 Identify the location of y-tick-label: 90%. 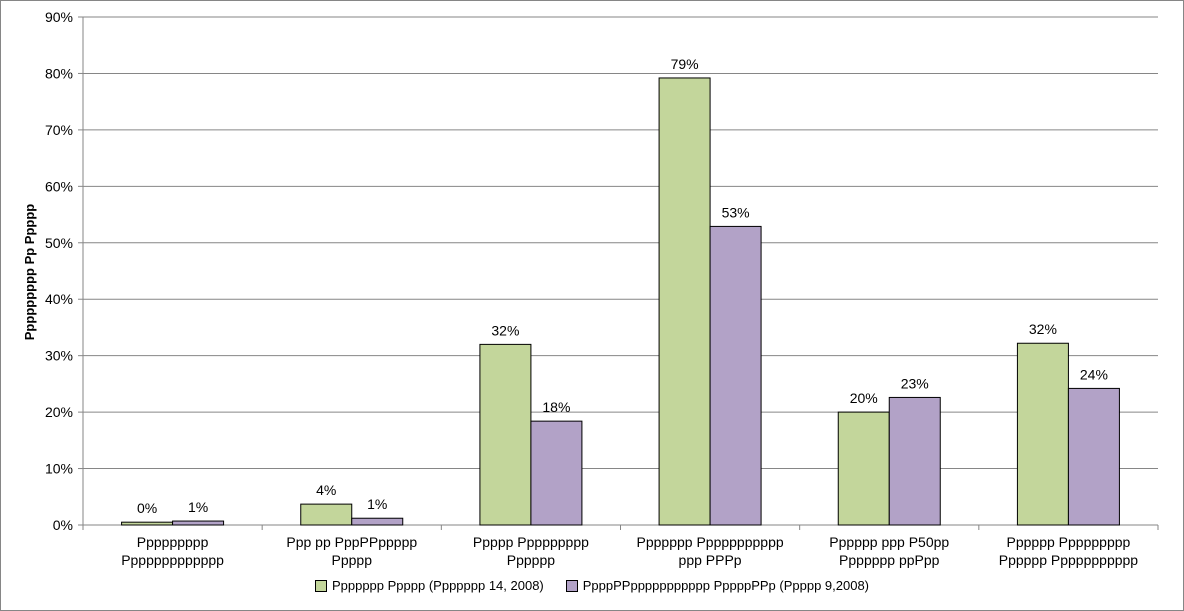
(59, 17).